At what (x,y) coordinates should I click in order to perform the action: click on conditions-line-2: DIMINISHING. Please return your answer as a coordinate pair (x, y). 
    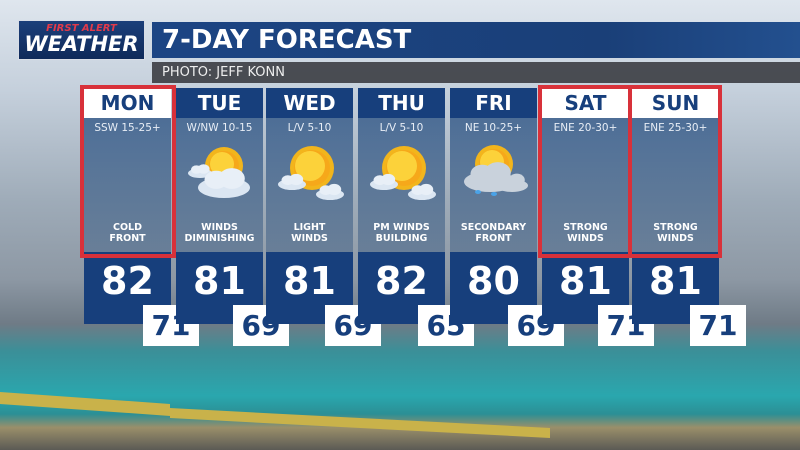
    Looking at the image, I should click on (219, 238).